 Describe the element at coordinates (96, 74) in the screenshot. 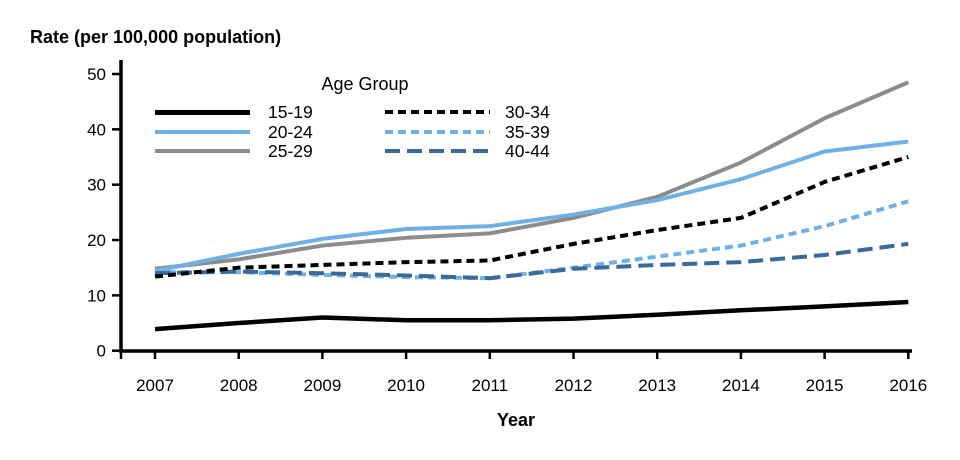

I see `y-tick-label: 50` at that location.